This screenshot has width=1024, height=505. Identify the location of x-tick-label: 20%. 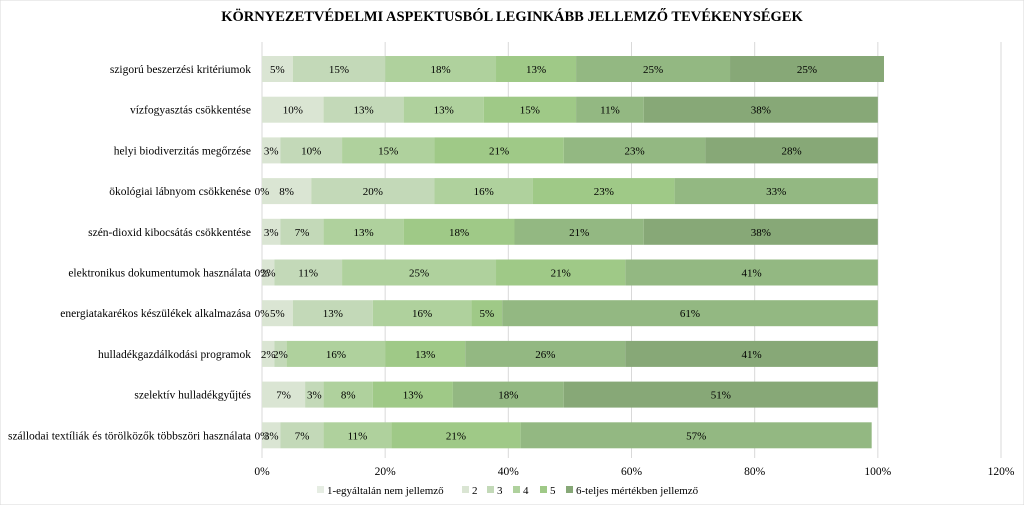
(386, 472).